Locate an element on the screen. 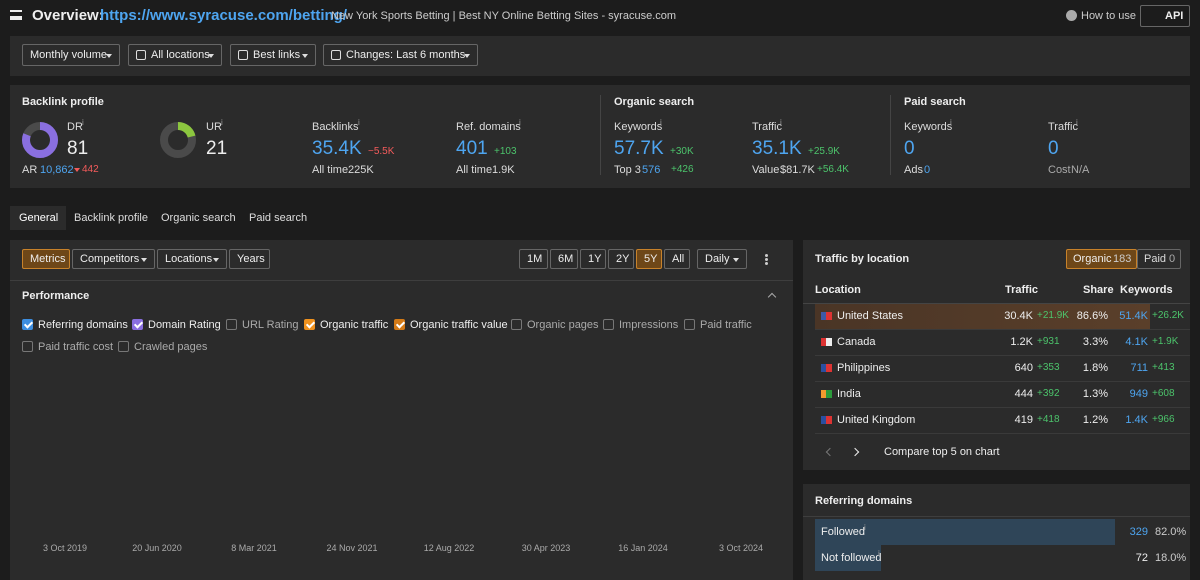 The width and height of the screenshot is (1200, 580). row-share: 18.0% is located at coordinates (1171, 558).